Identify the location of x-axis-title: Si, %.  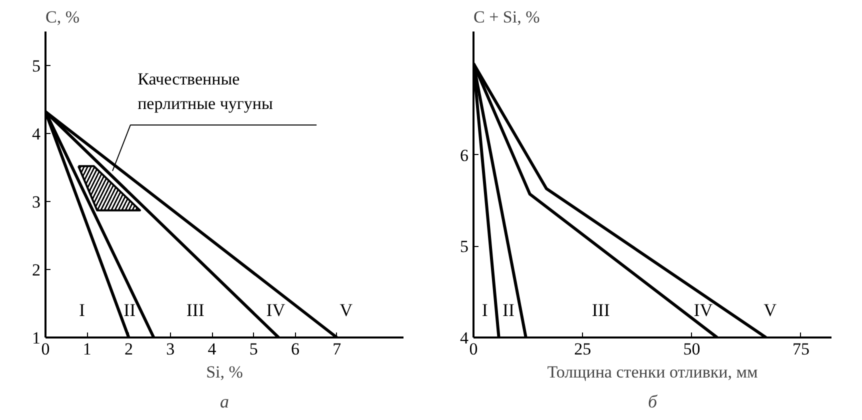
(224, 372).